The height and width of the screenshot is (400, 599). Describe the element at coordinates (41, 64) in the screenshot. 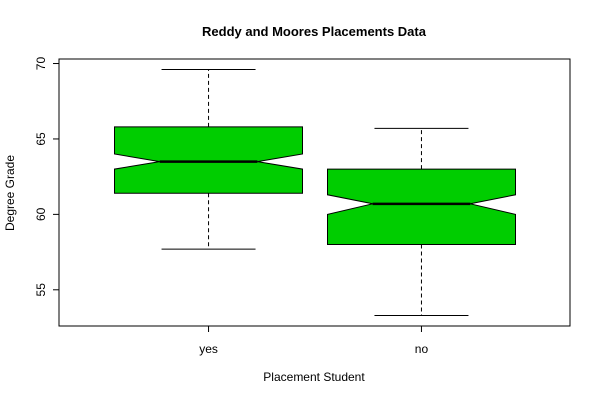

I see `y-tick-label-70: 70` at that location.